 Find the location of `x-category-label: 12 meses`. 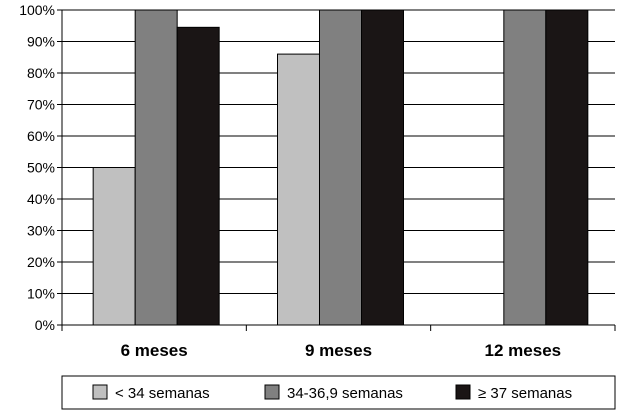

x-category-label: 12 meses is located at coordinates (523, 350).